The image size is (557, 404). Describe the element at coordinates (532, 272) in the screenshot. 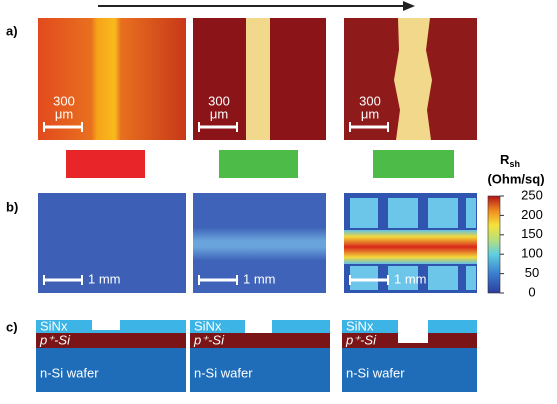

I see `colorbar-tick-label: 50` at that location.